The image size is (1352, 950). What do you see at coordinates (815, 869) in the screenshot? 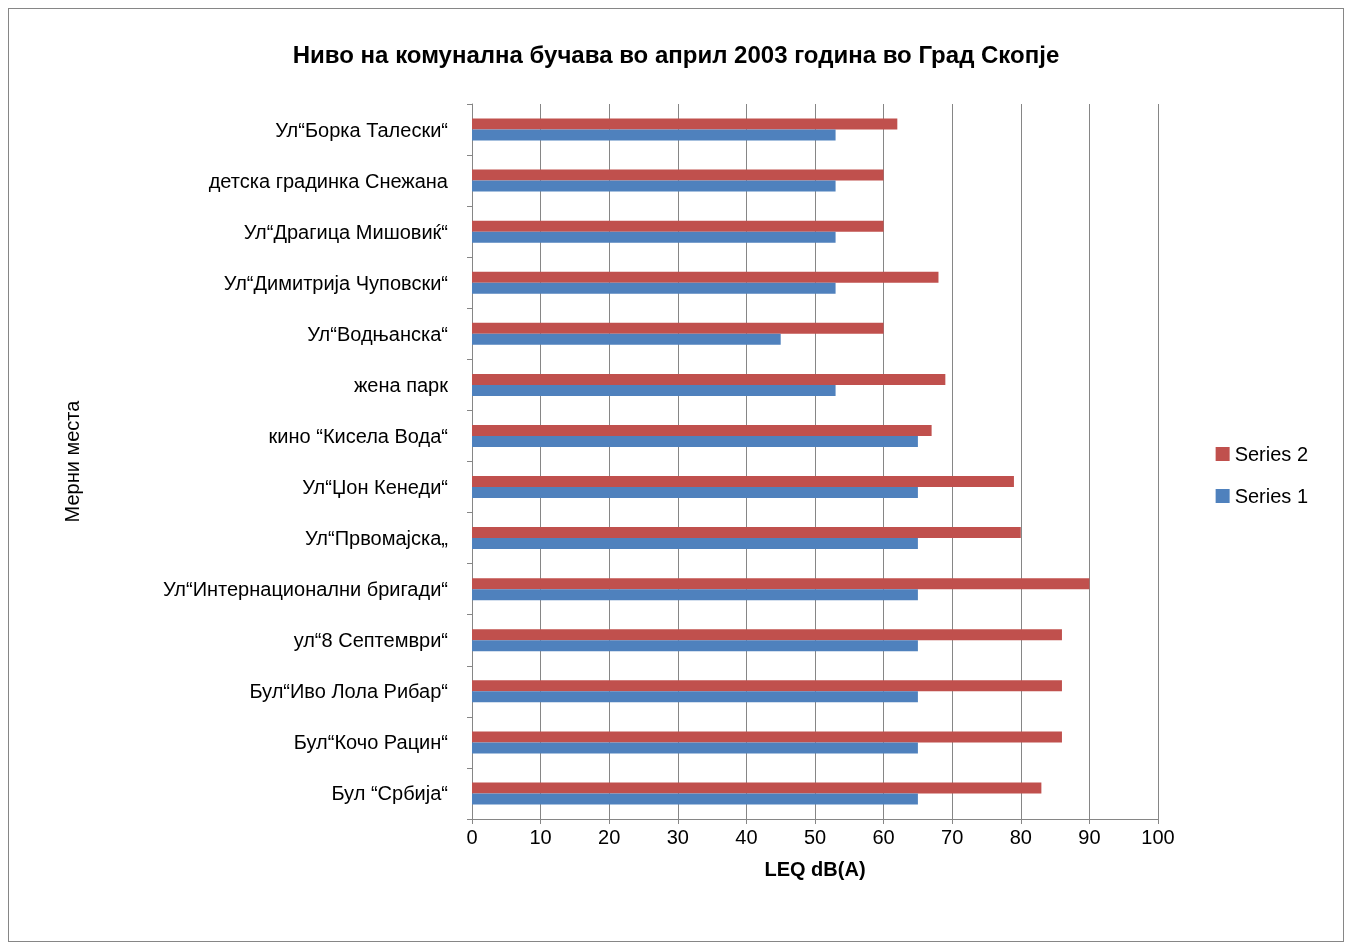
I see `x-axis-title: LEQ dB(A)` at bounding box center [815, 869].